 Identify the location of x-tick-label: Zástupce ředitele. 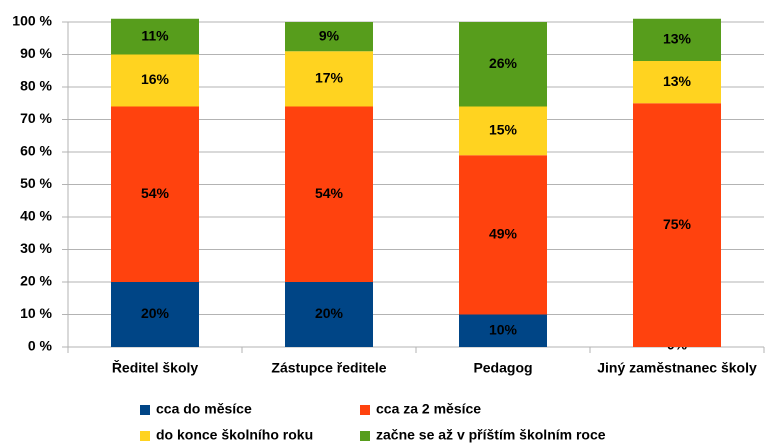
(328, 368).